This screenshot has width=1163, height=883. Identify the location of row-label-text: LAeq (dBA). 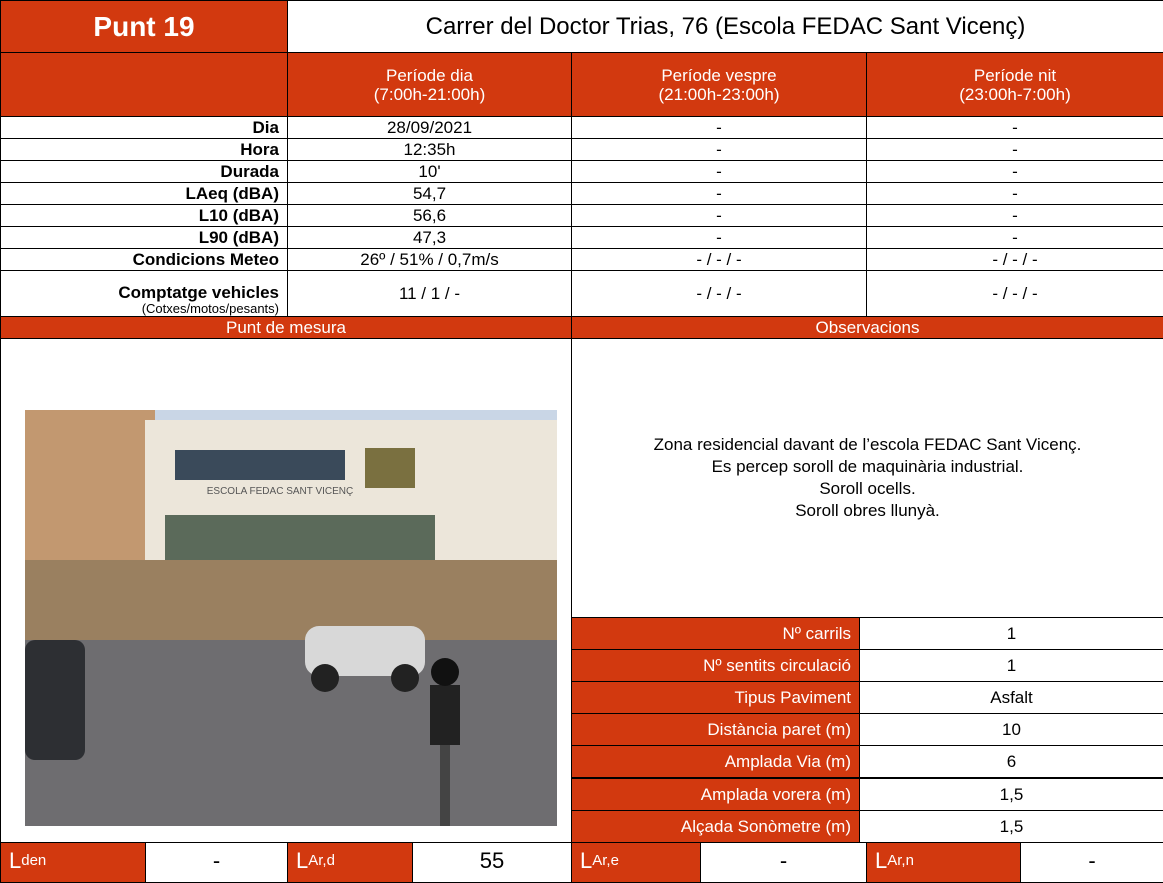
(232, 193).